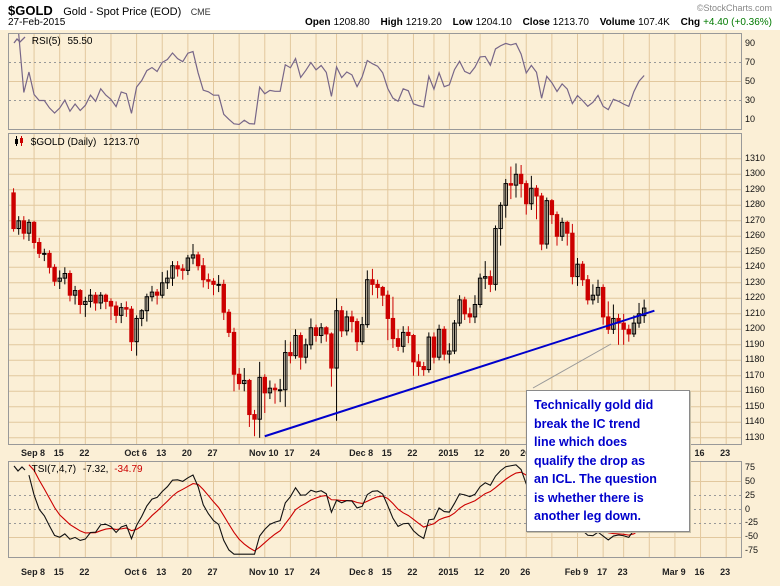 The width and height of the screenshot is (780, 586). What do you see at coordinates (617, 22) in the screenshot?
I see `quote-label: Volume` at bounding box center [617, 22].